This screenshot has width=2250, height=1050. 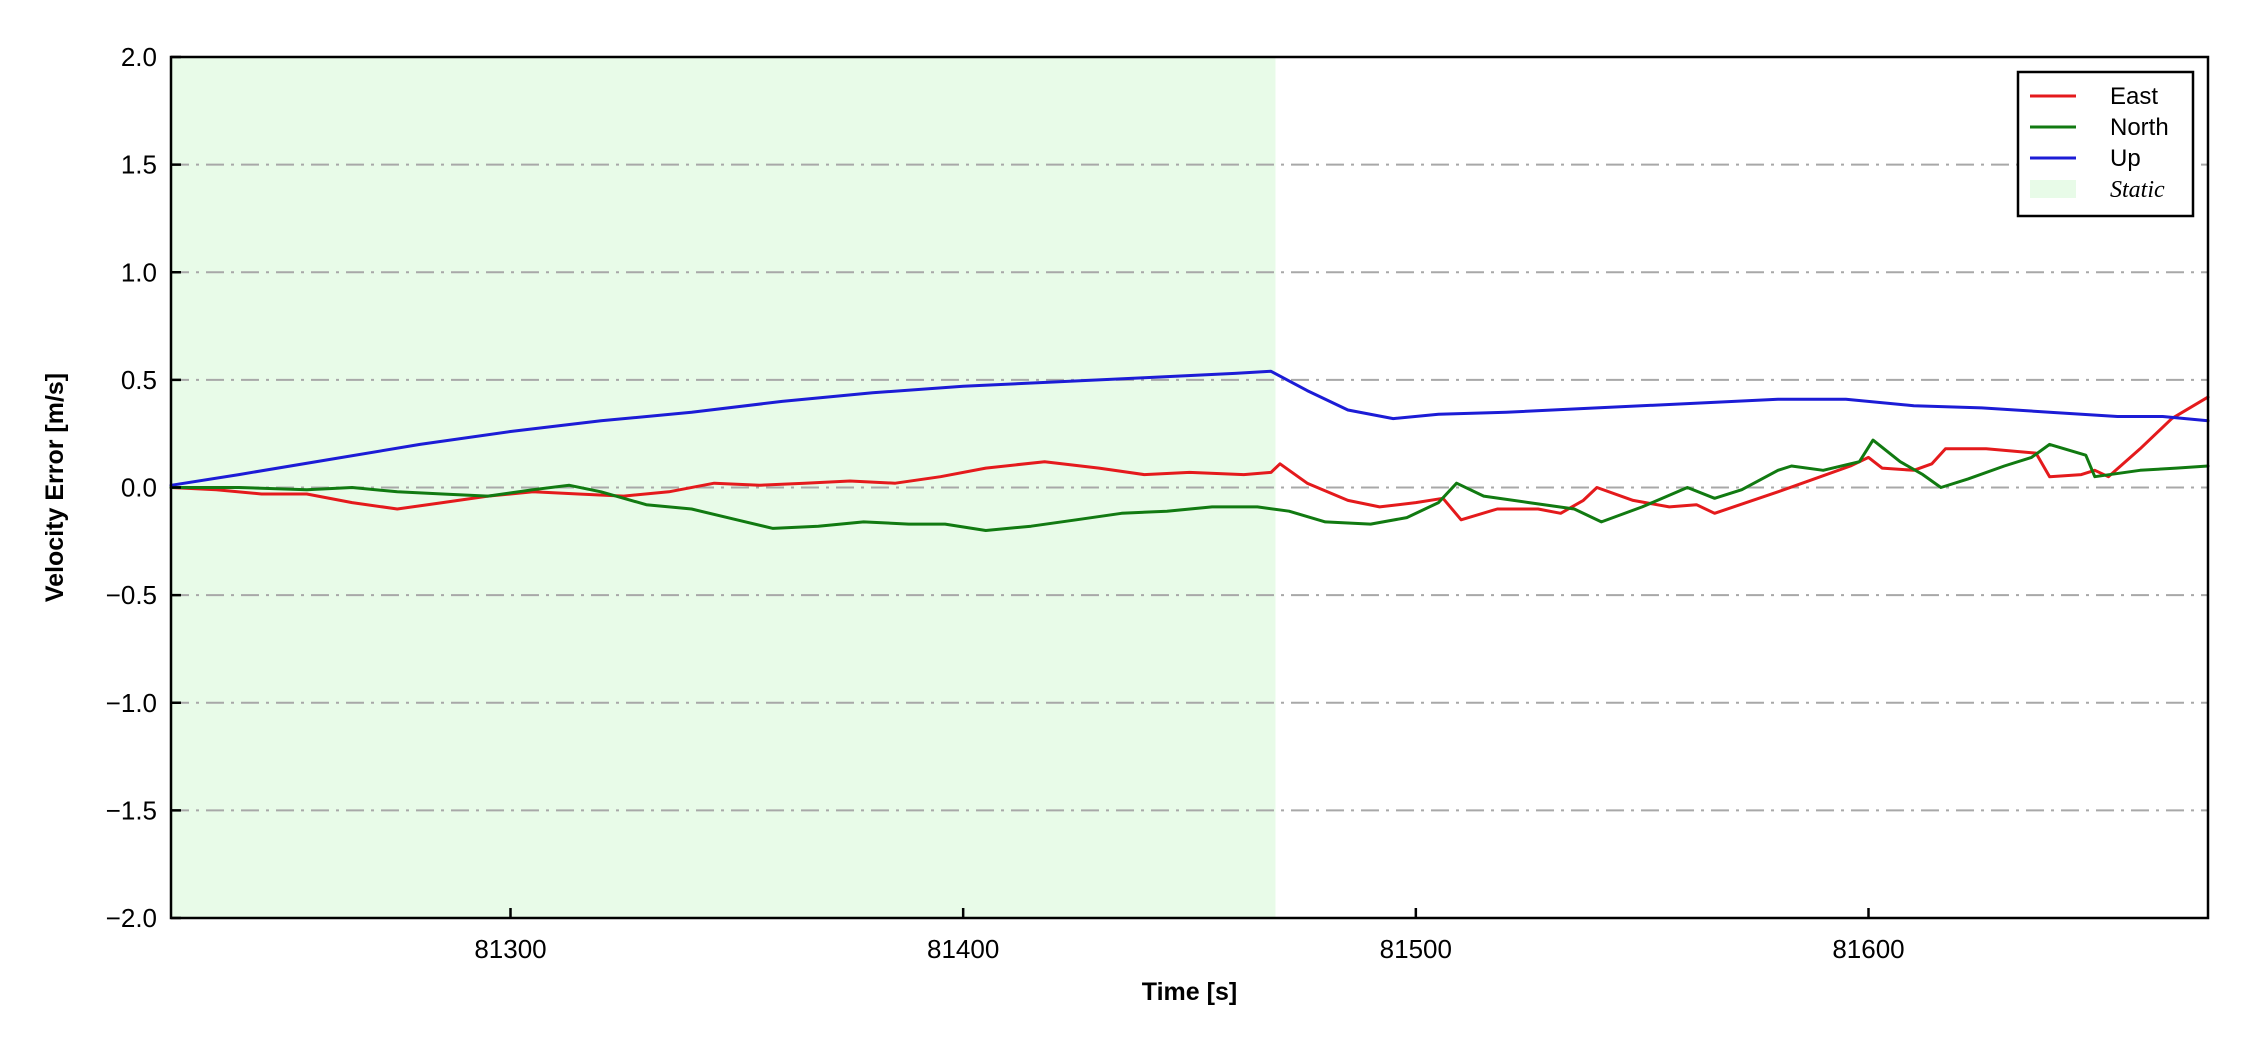 I want to click on series-lines, so click(x=1189, y=450).